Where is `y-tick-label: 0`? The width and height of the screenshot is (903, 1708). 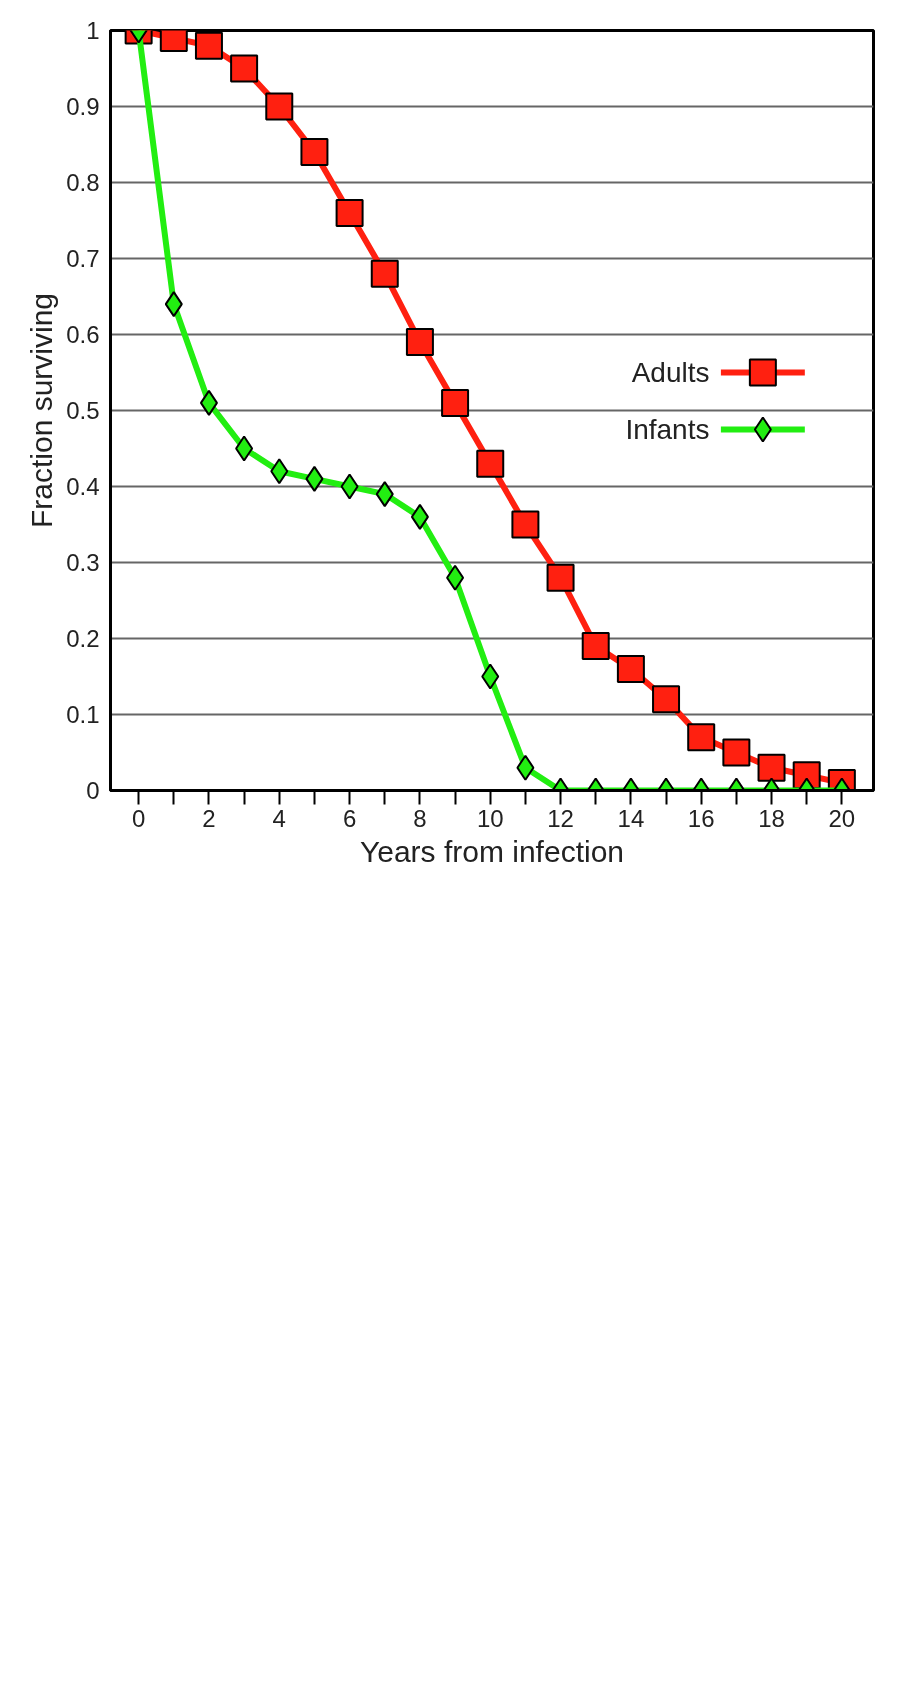
y-tick-label: 0 is located at coordinates (93, 790).